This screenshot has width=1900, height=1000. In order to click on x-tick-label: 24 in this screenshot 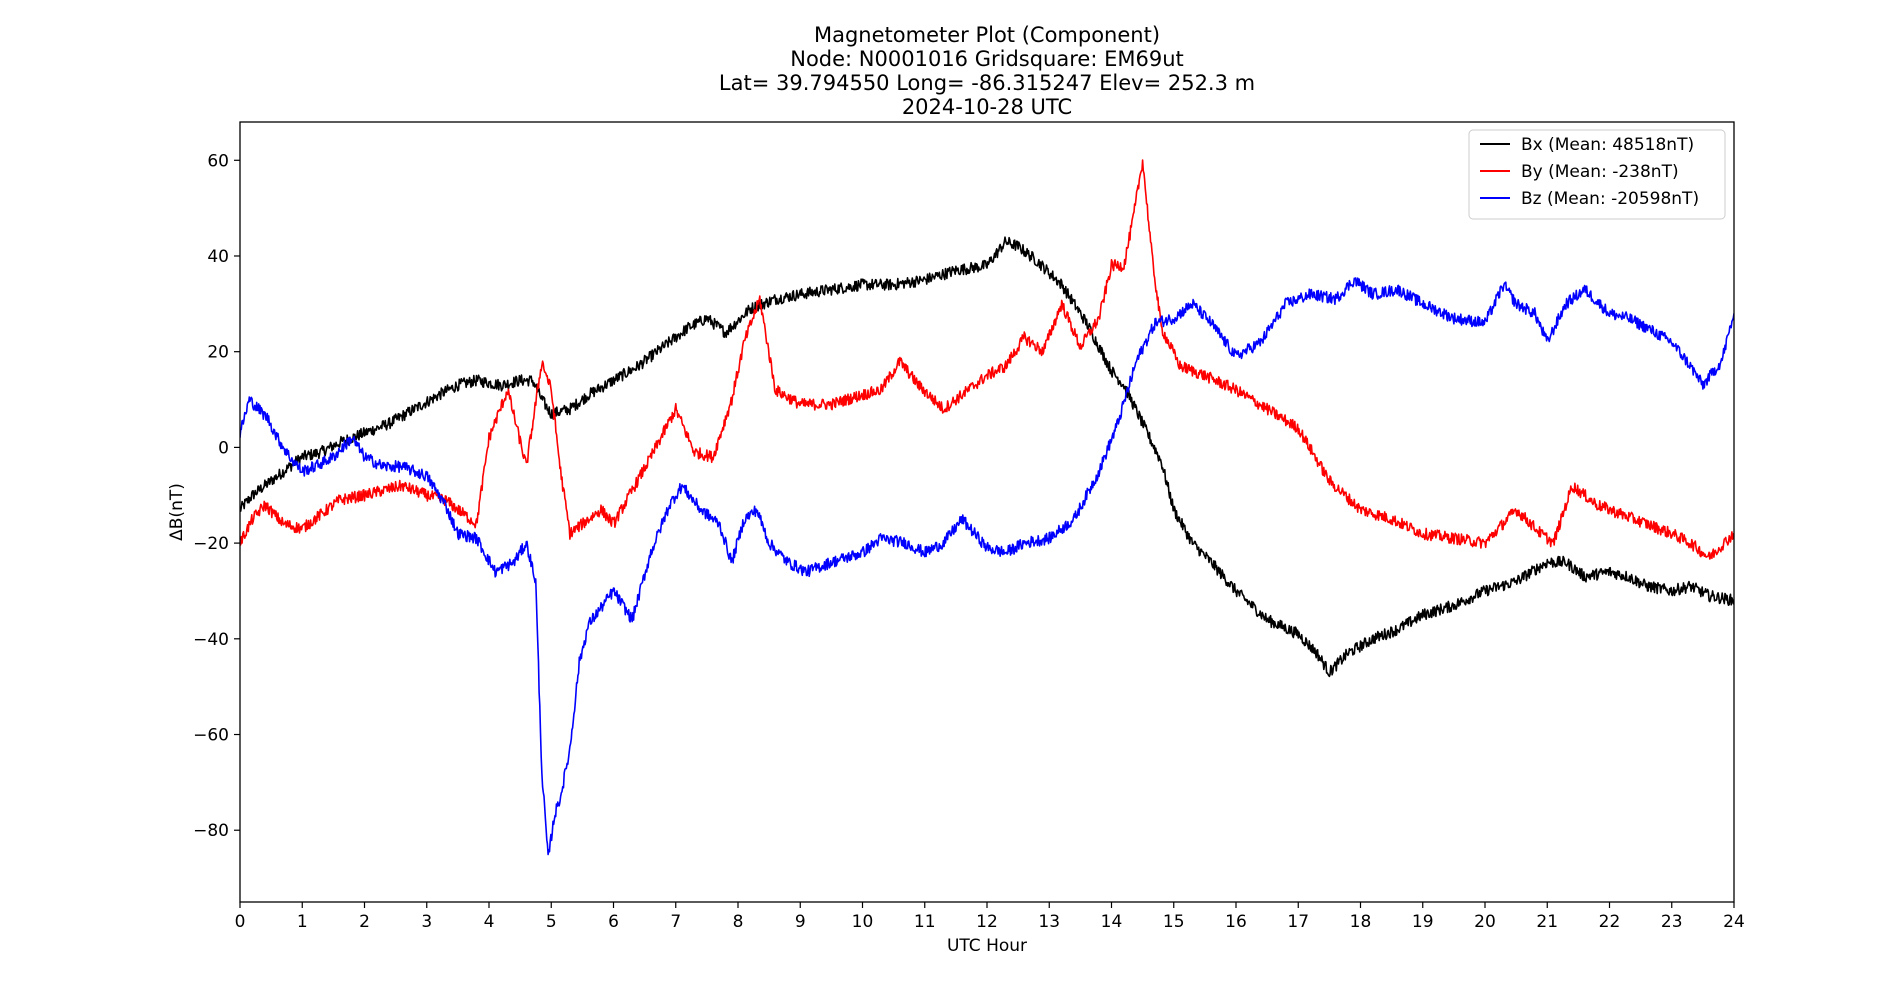, I will do `click(1734, 922)`.